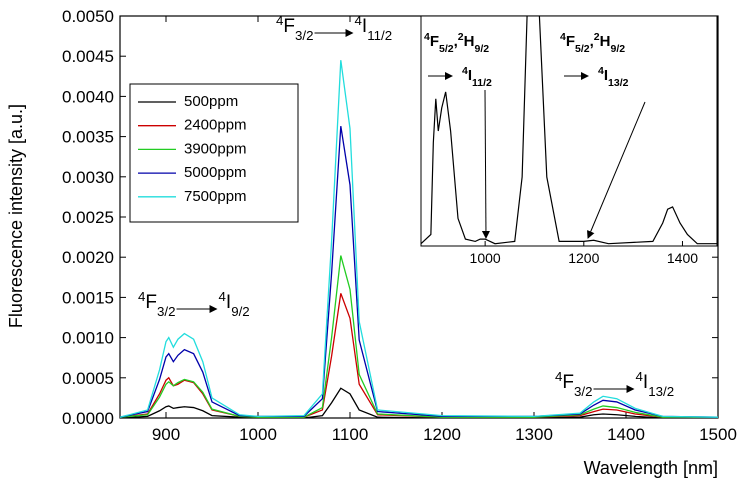 This screenshot has width=750, height=491. I want to click on annotation: 4I9/2, so click(234, 304).